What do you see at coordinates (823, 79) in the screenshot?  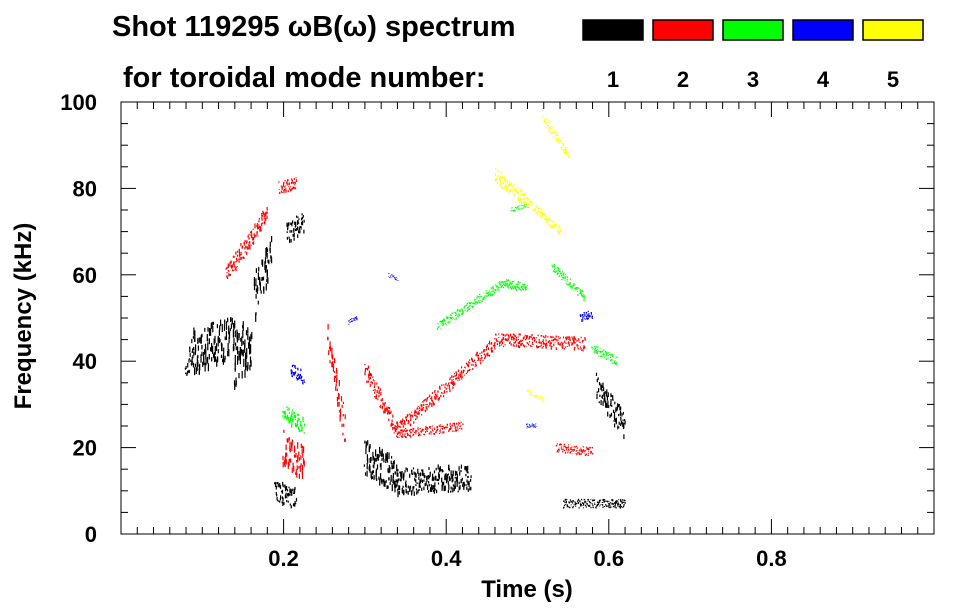 I see `legend-label-n4: 4` at bounding box center [823, 79].